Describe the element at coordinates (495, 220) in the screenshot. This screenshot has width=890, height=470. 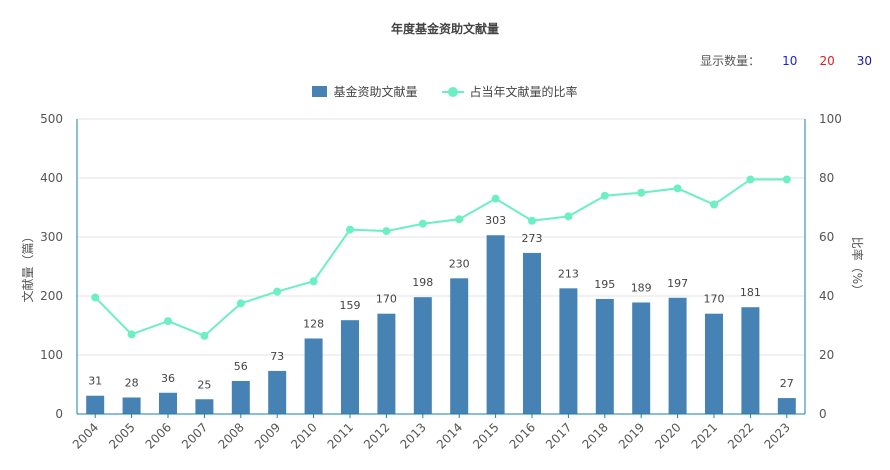
I see `bar-value-label: 303` at that location.